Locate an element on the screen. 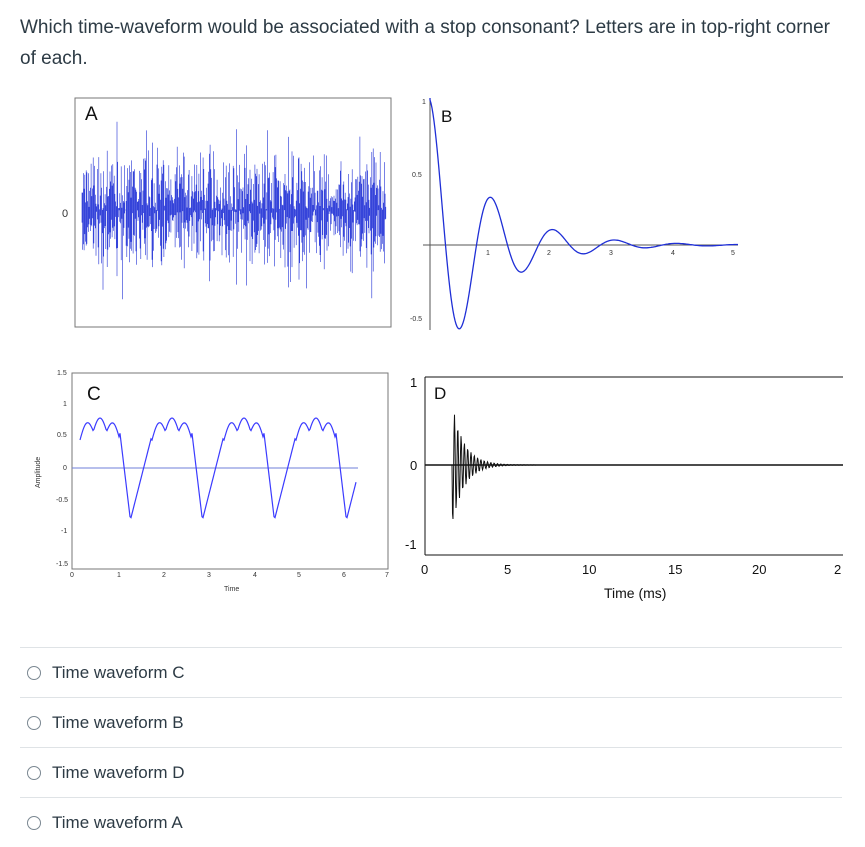  panel-c-ytick-m15: -1.5 is located at coordinates (62, 564).